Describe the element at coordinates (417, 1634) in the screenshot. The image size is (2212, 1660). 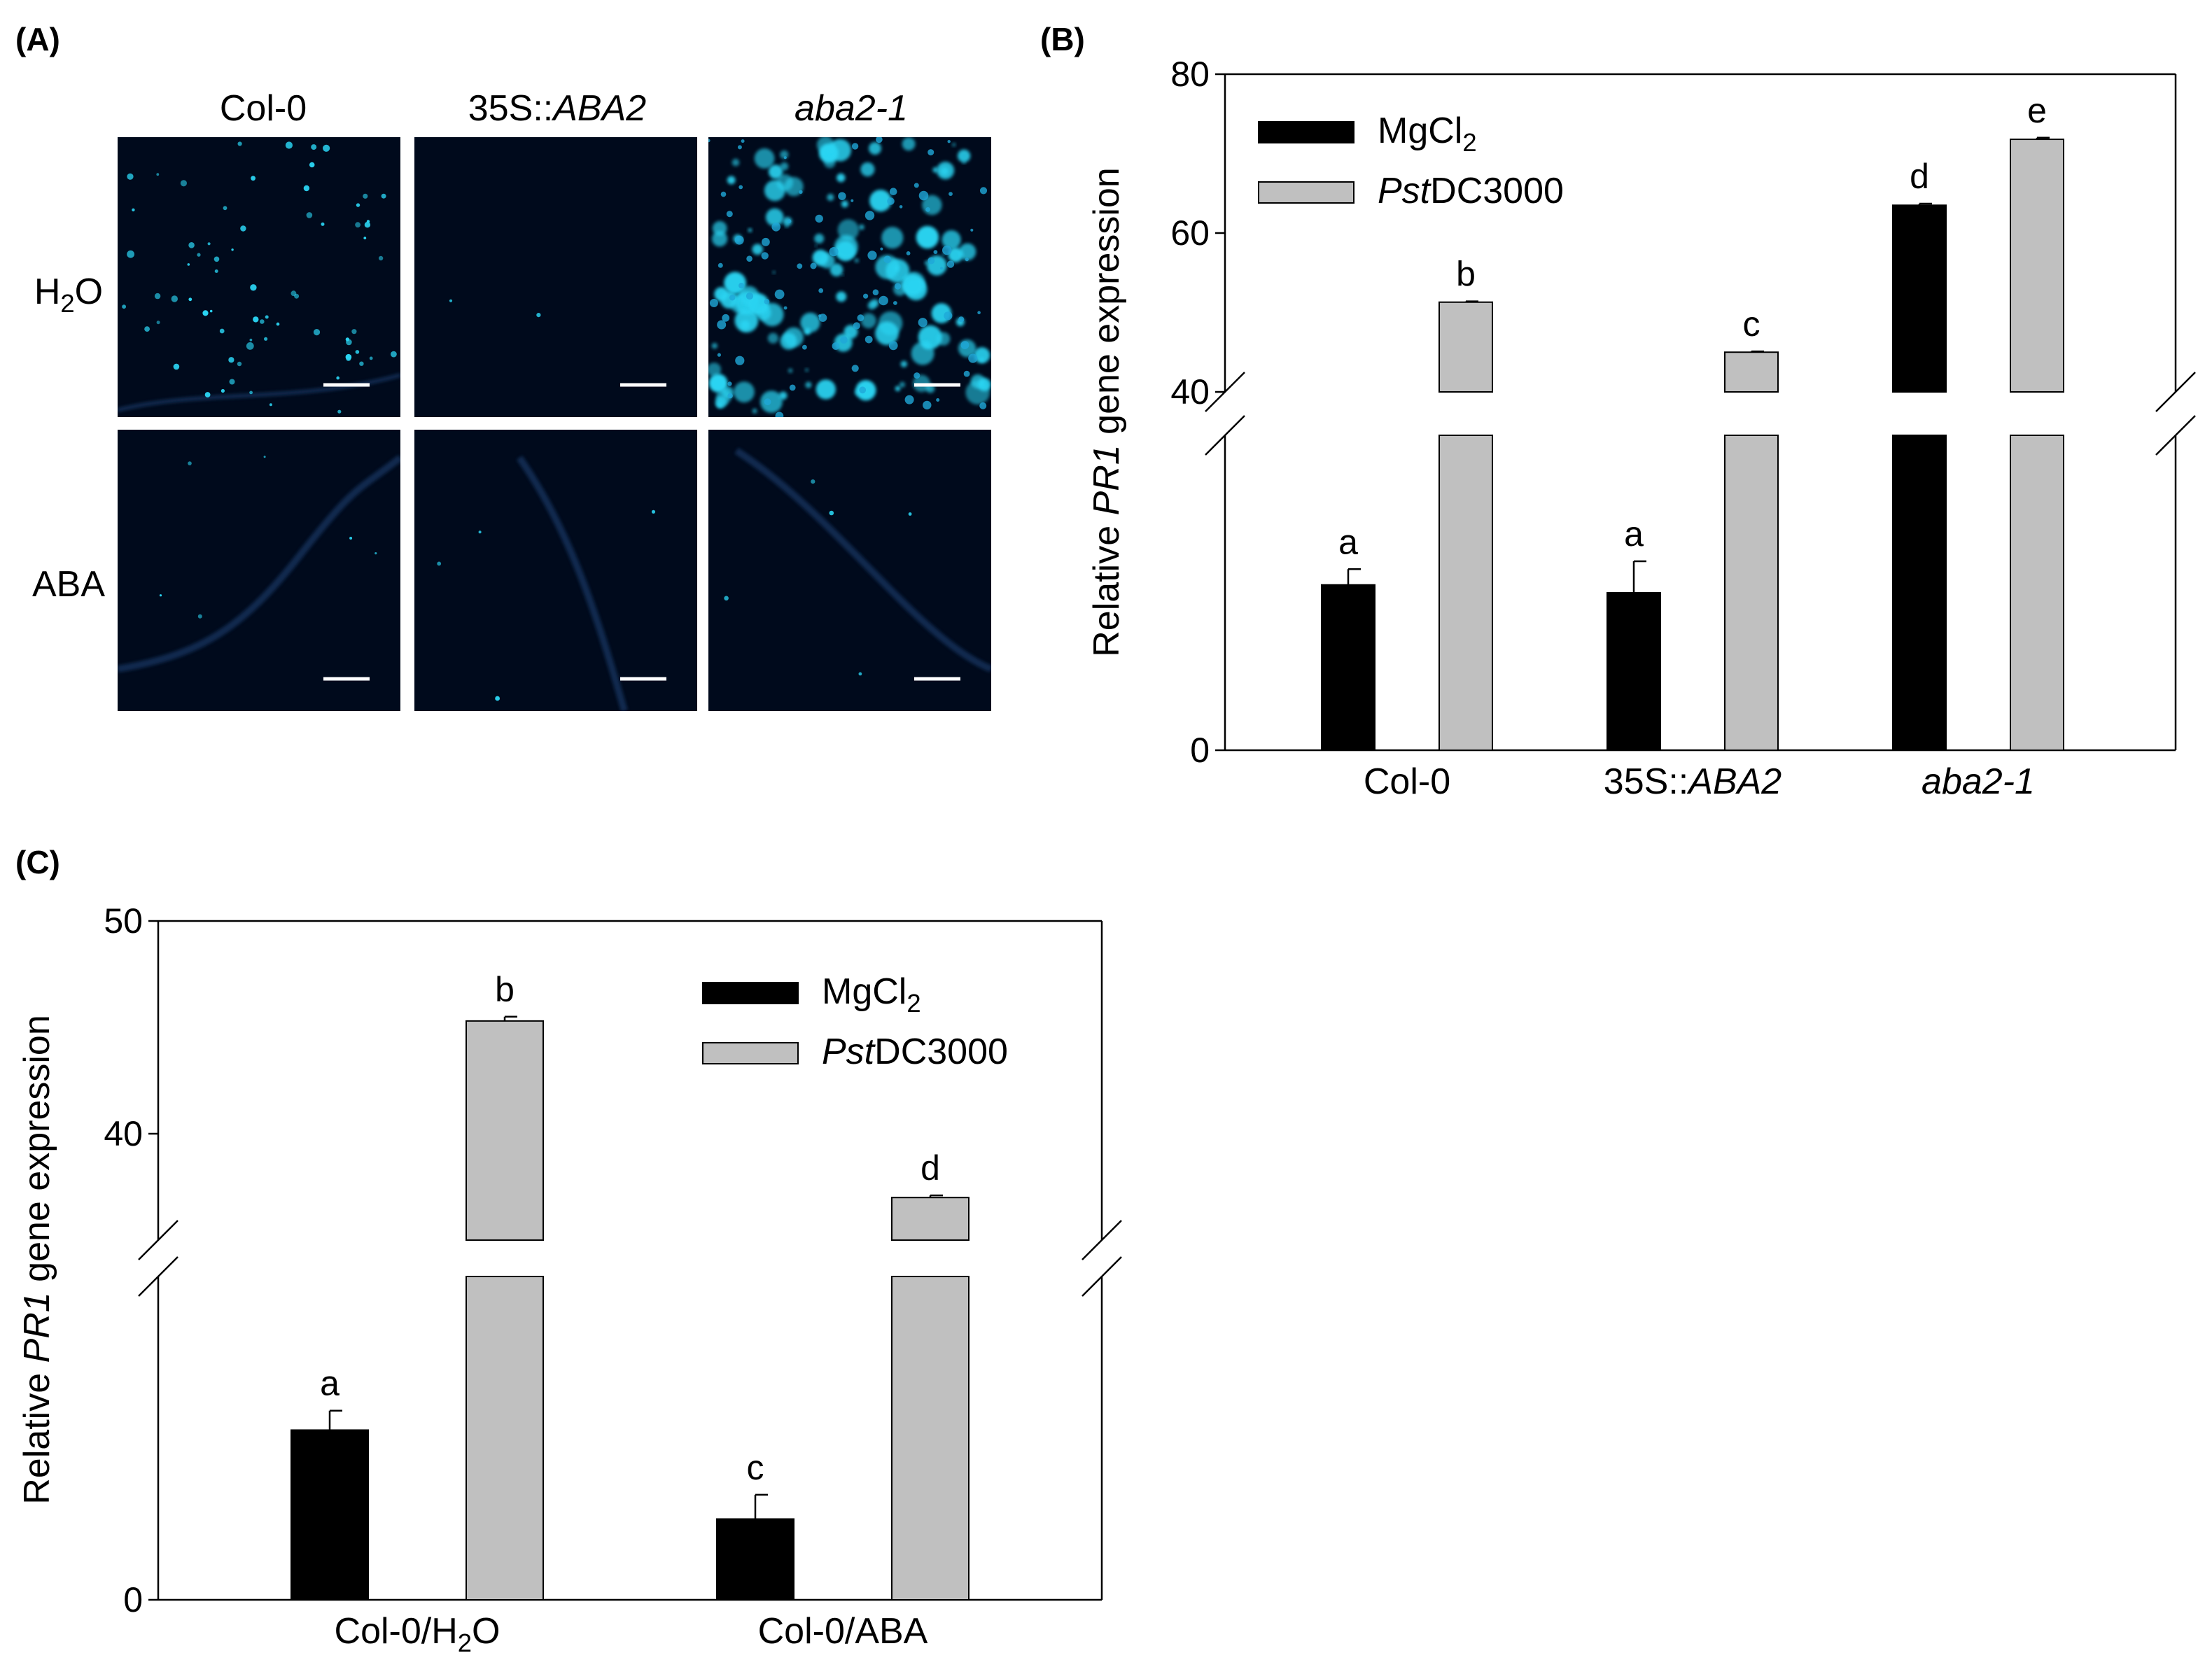
I see `x-category-label: Col-0/H2O` at that location.